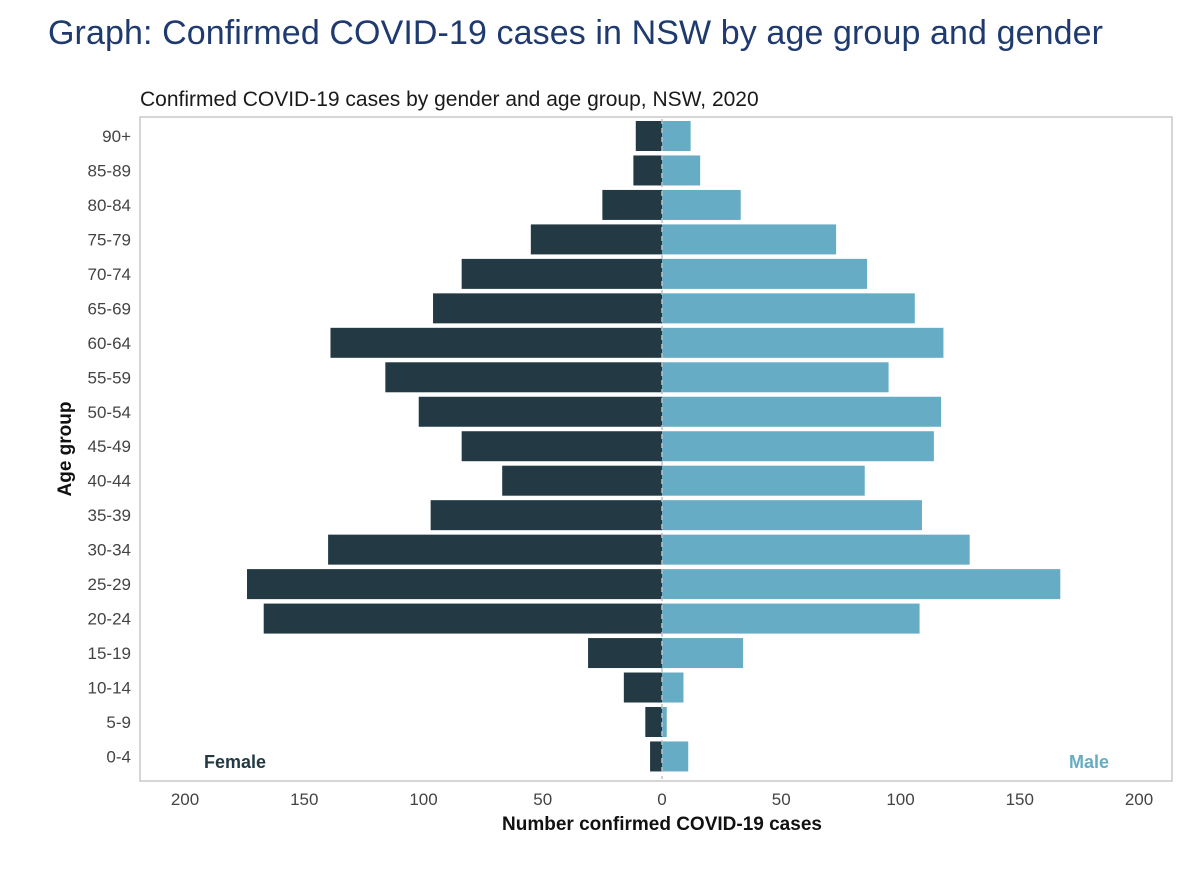  What do you see at coordinates (662, 824) in the screenshot?
I see `x-axis-title: Number confirmed COVID-19 cases` at bounding box center [662, 824].